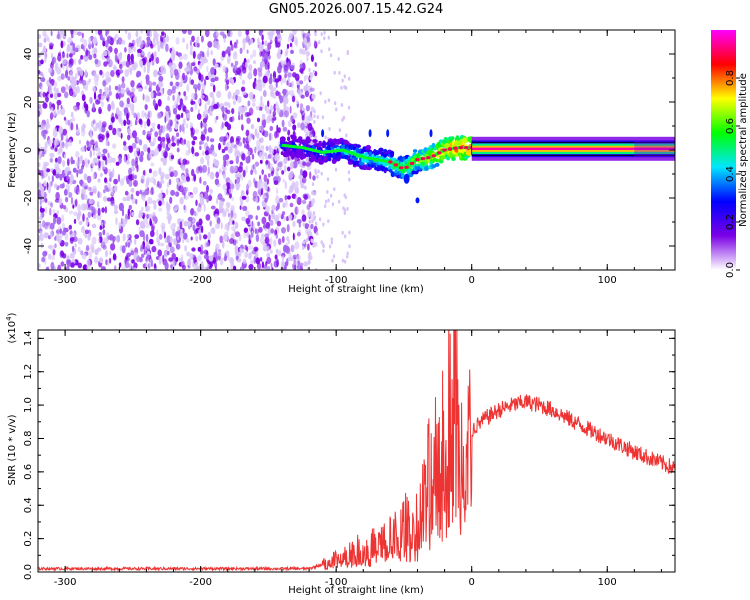  I want to click on x-tick-label: 100, so click(607, 582).